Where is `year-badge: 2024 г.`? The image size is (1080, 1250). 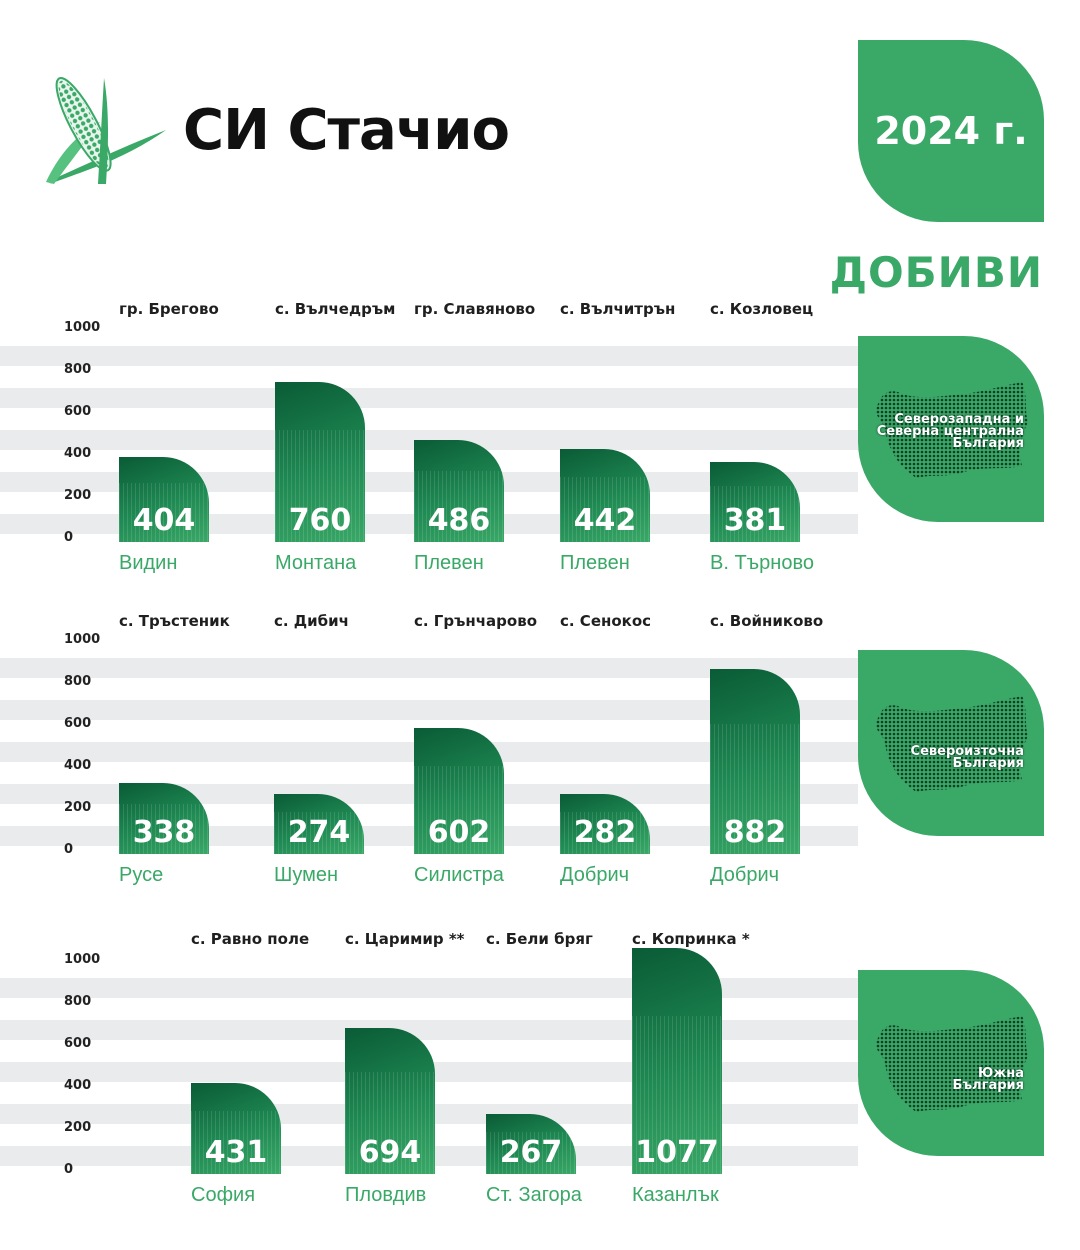
year-badge: 2024 г. is located at coordinates (951, 131).